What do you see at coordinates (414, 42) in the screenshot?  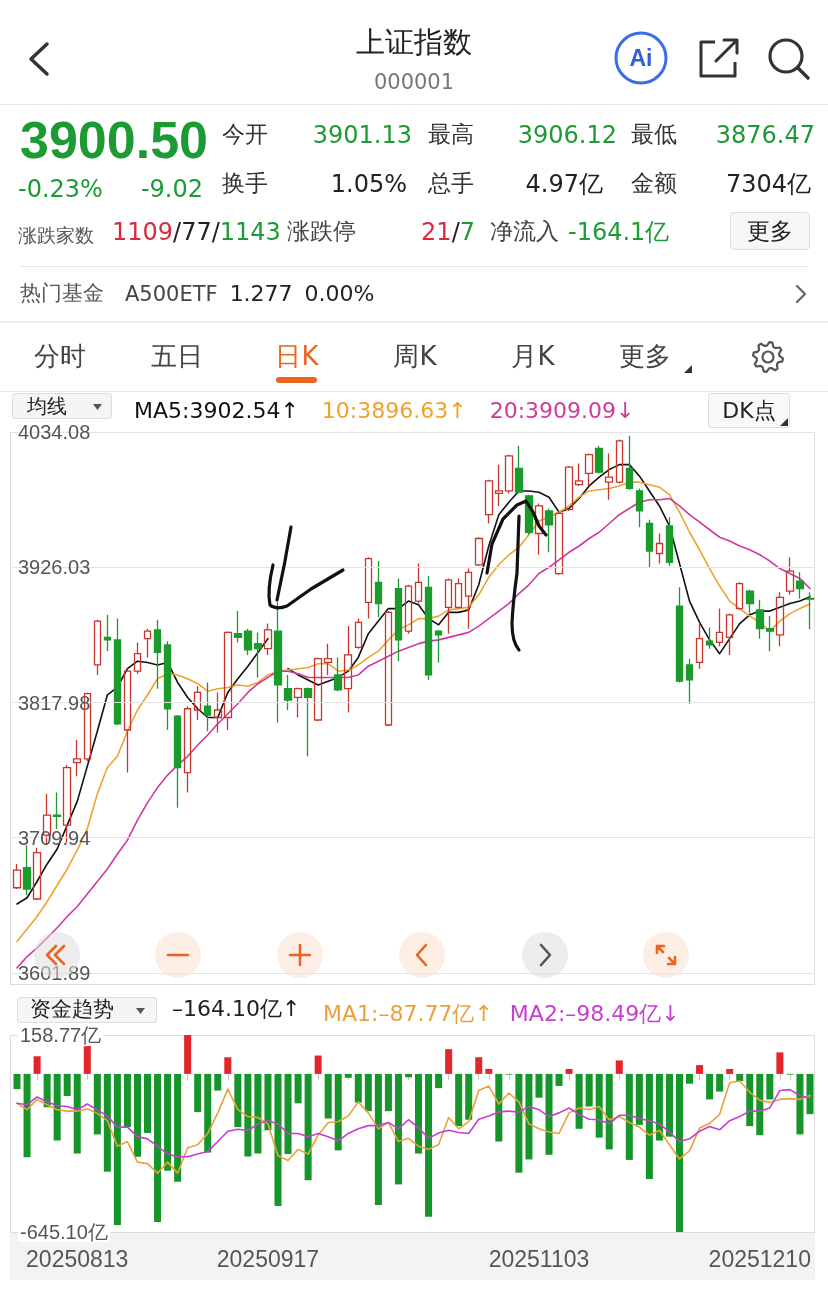 I see `text: 上证指数` at bounding box center [414, 42].